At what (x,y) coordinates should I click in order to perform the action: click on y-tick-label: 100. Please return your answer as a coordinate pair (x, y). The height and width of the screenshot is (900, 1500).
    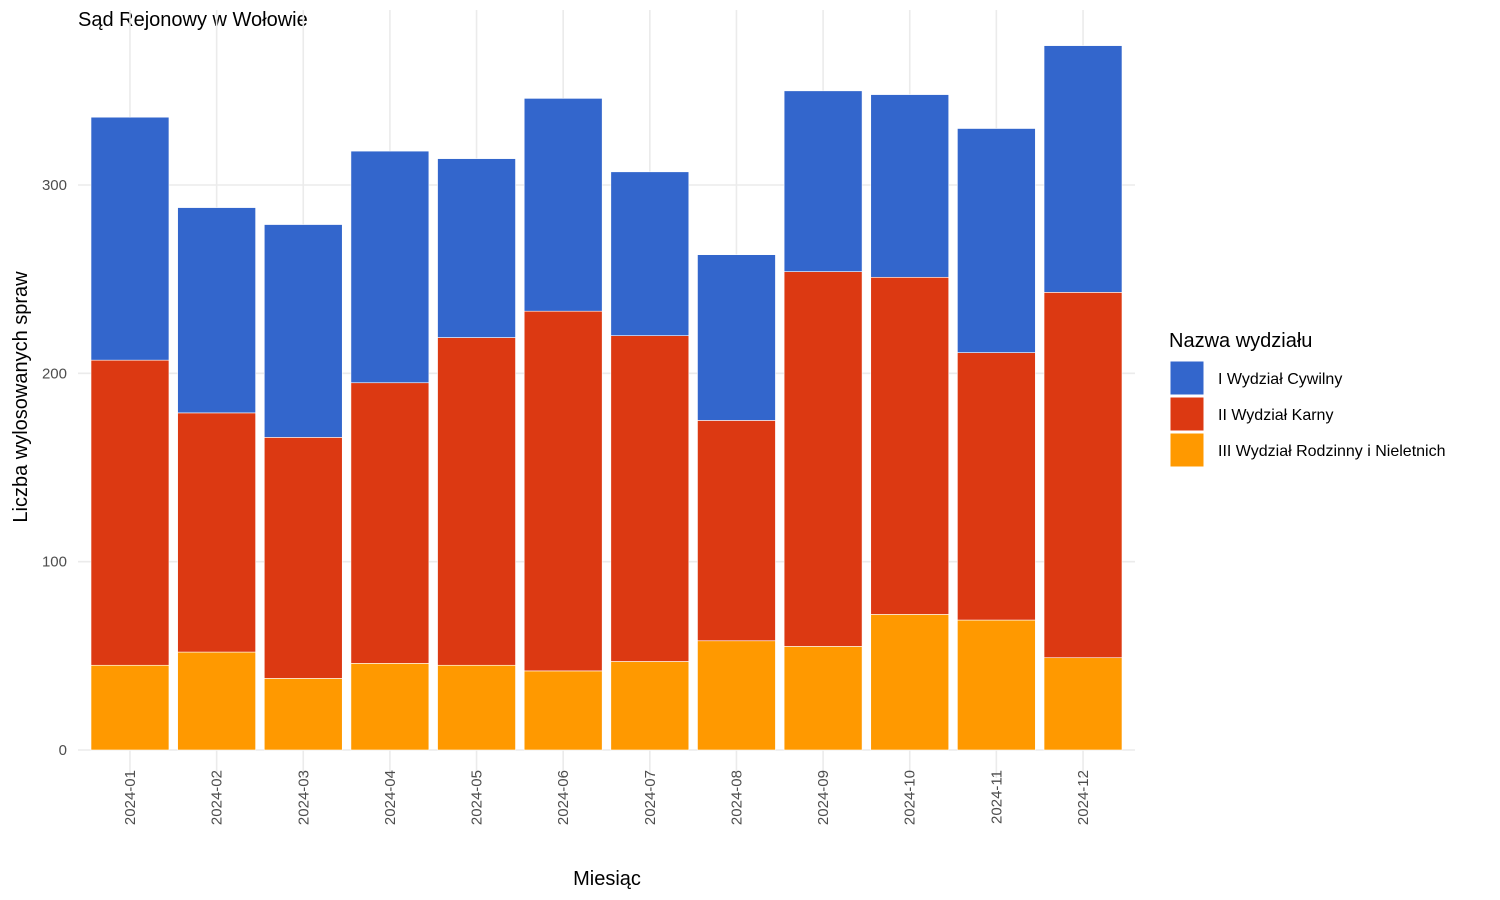
    Looking at the image, I should click on (54, 562).